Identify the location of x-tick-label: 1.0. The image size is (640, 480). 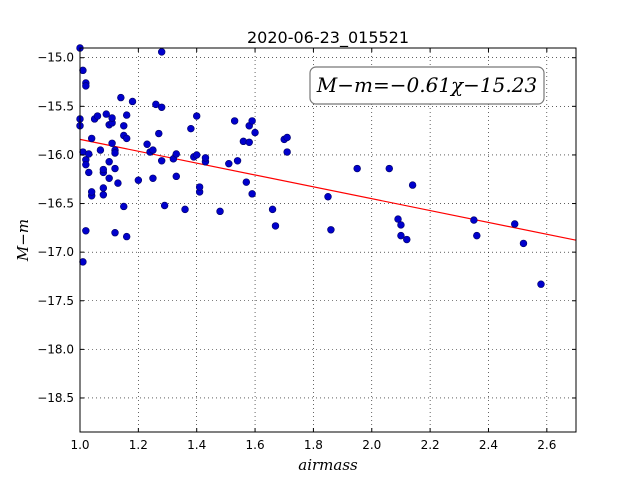
(79, 445).